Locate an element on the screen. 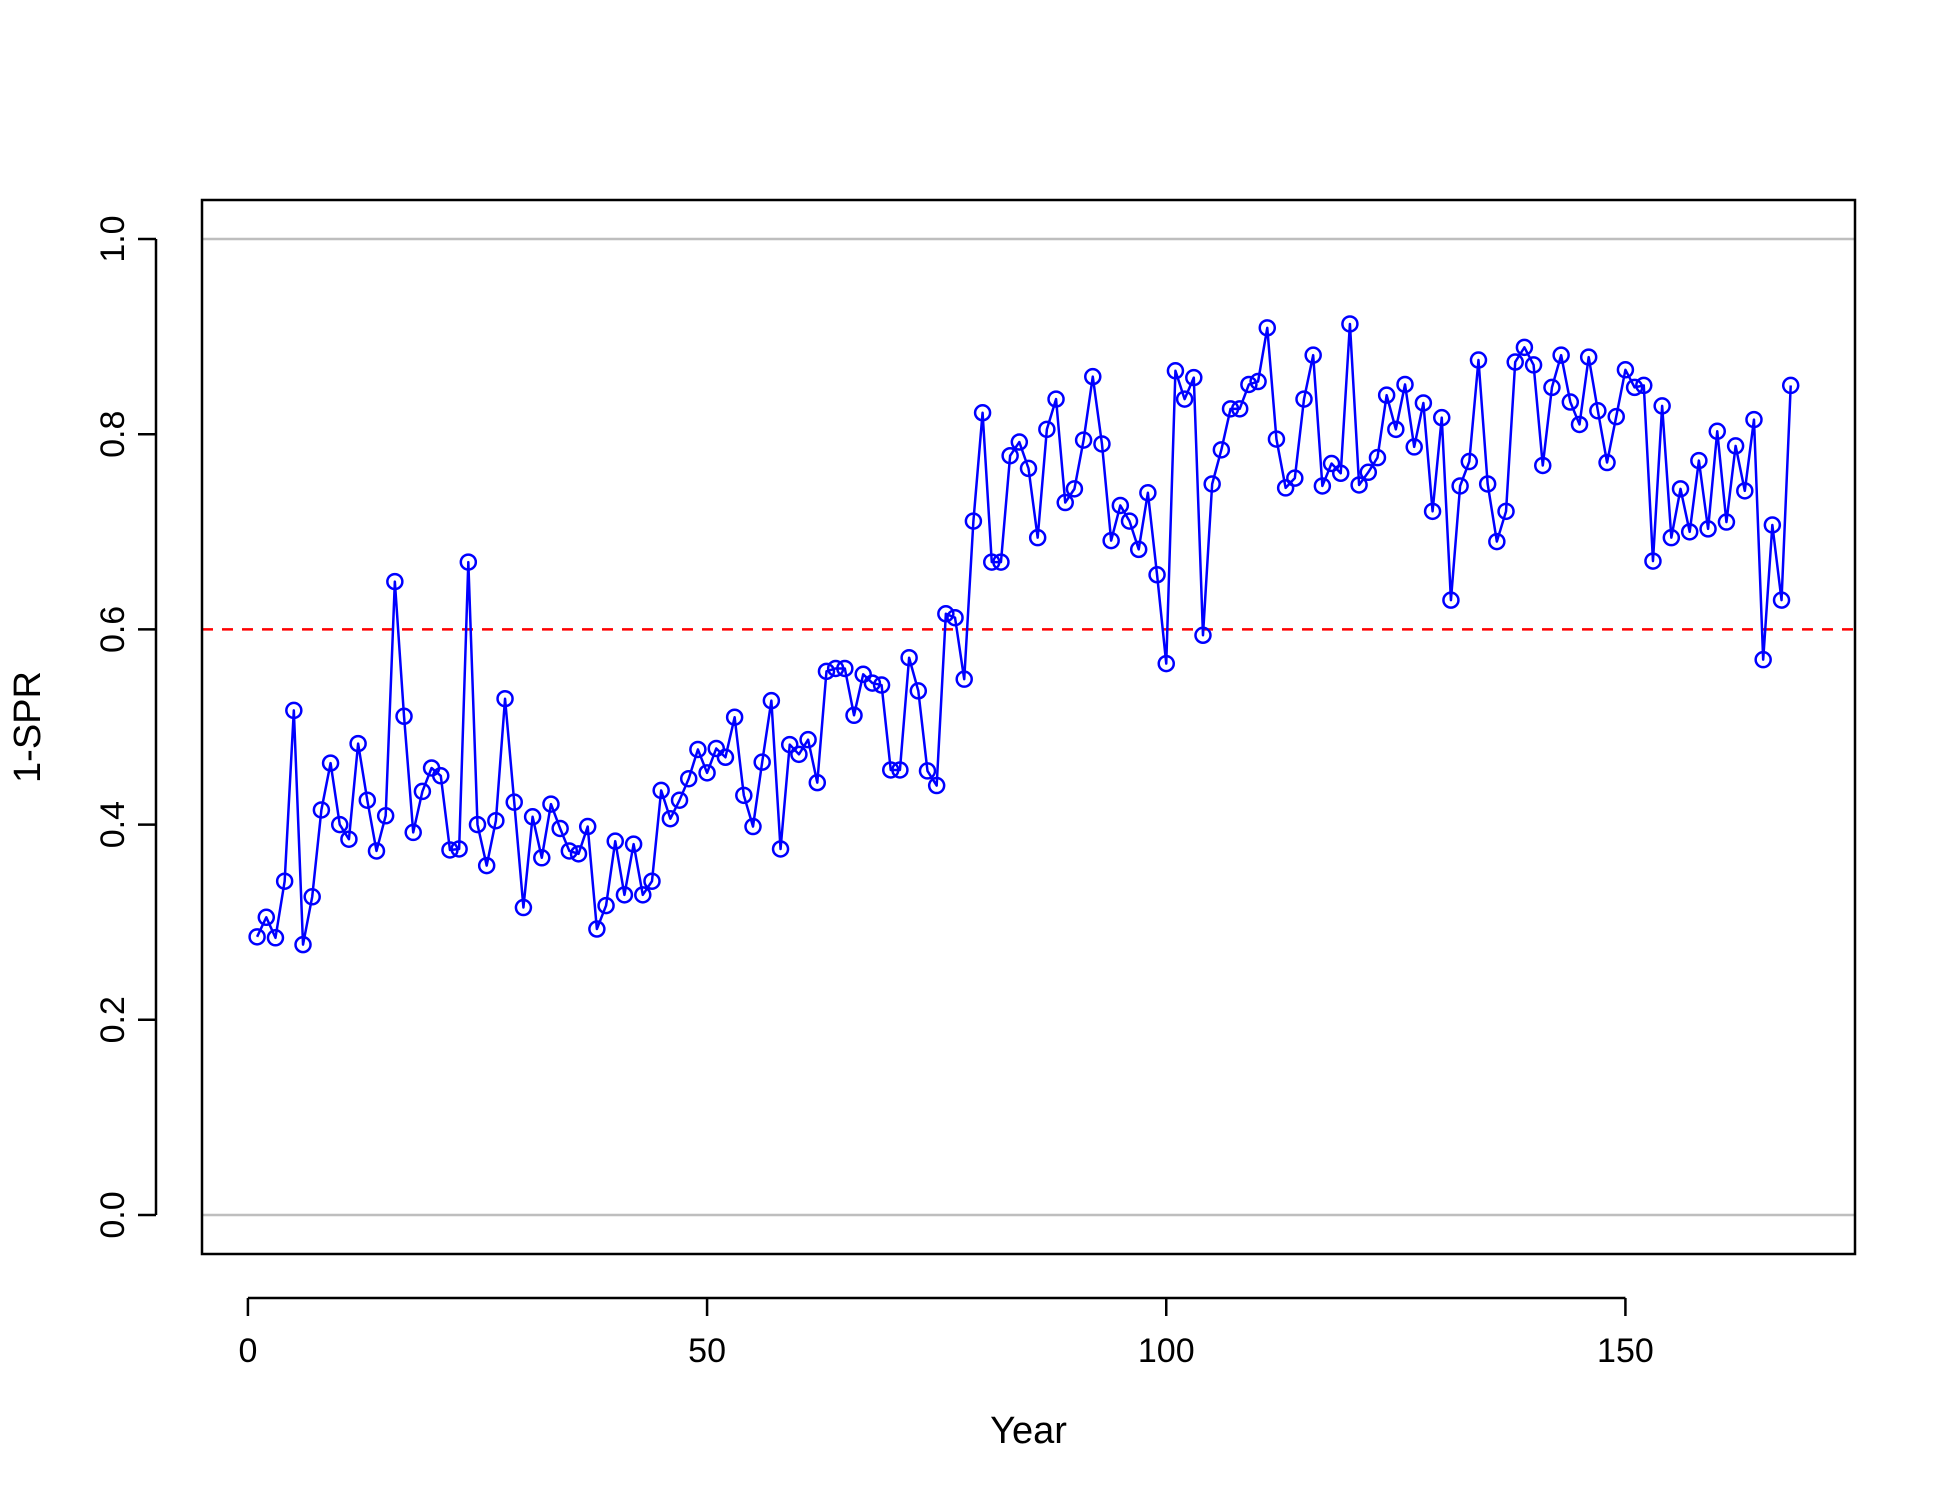 Image resolution: width=1950 pixels, height=1500 pixels. y-axis-title: 1-SPR is located at coordinates (28, 727).